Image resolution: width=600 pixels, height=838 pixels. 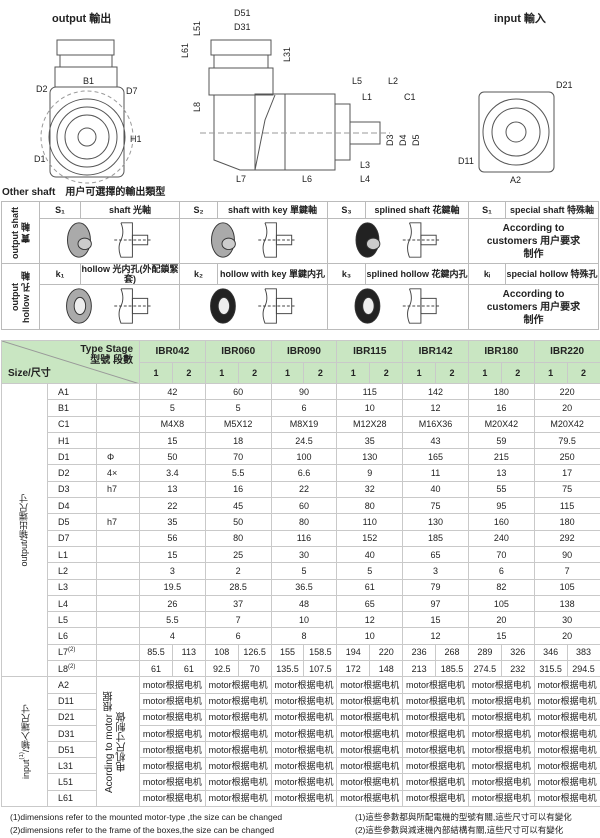 I want to click on shaft-image-row: According to customers 用户要求制作, so click(x=300, y=241).